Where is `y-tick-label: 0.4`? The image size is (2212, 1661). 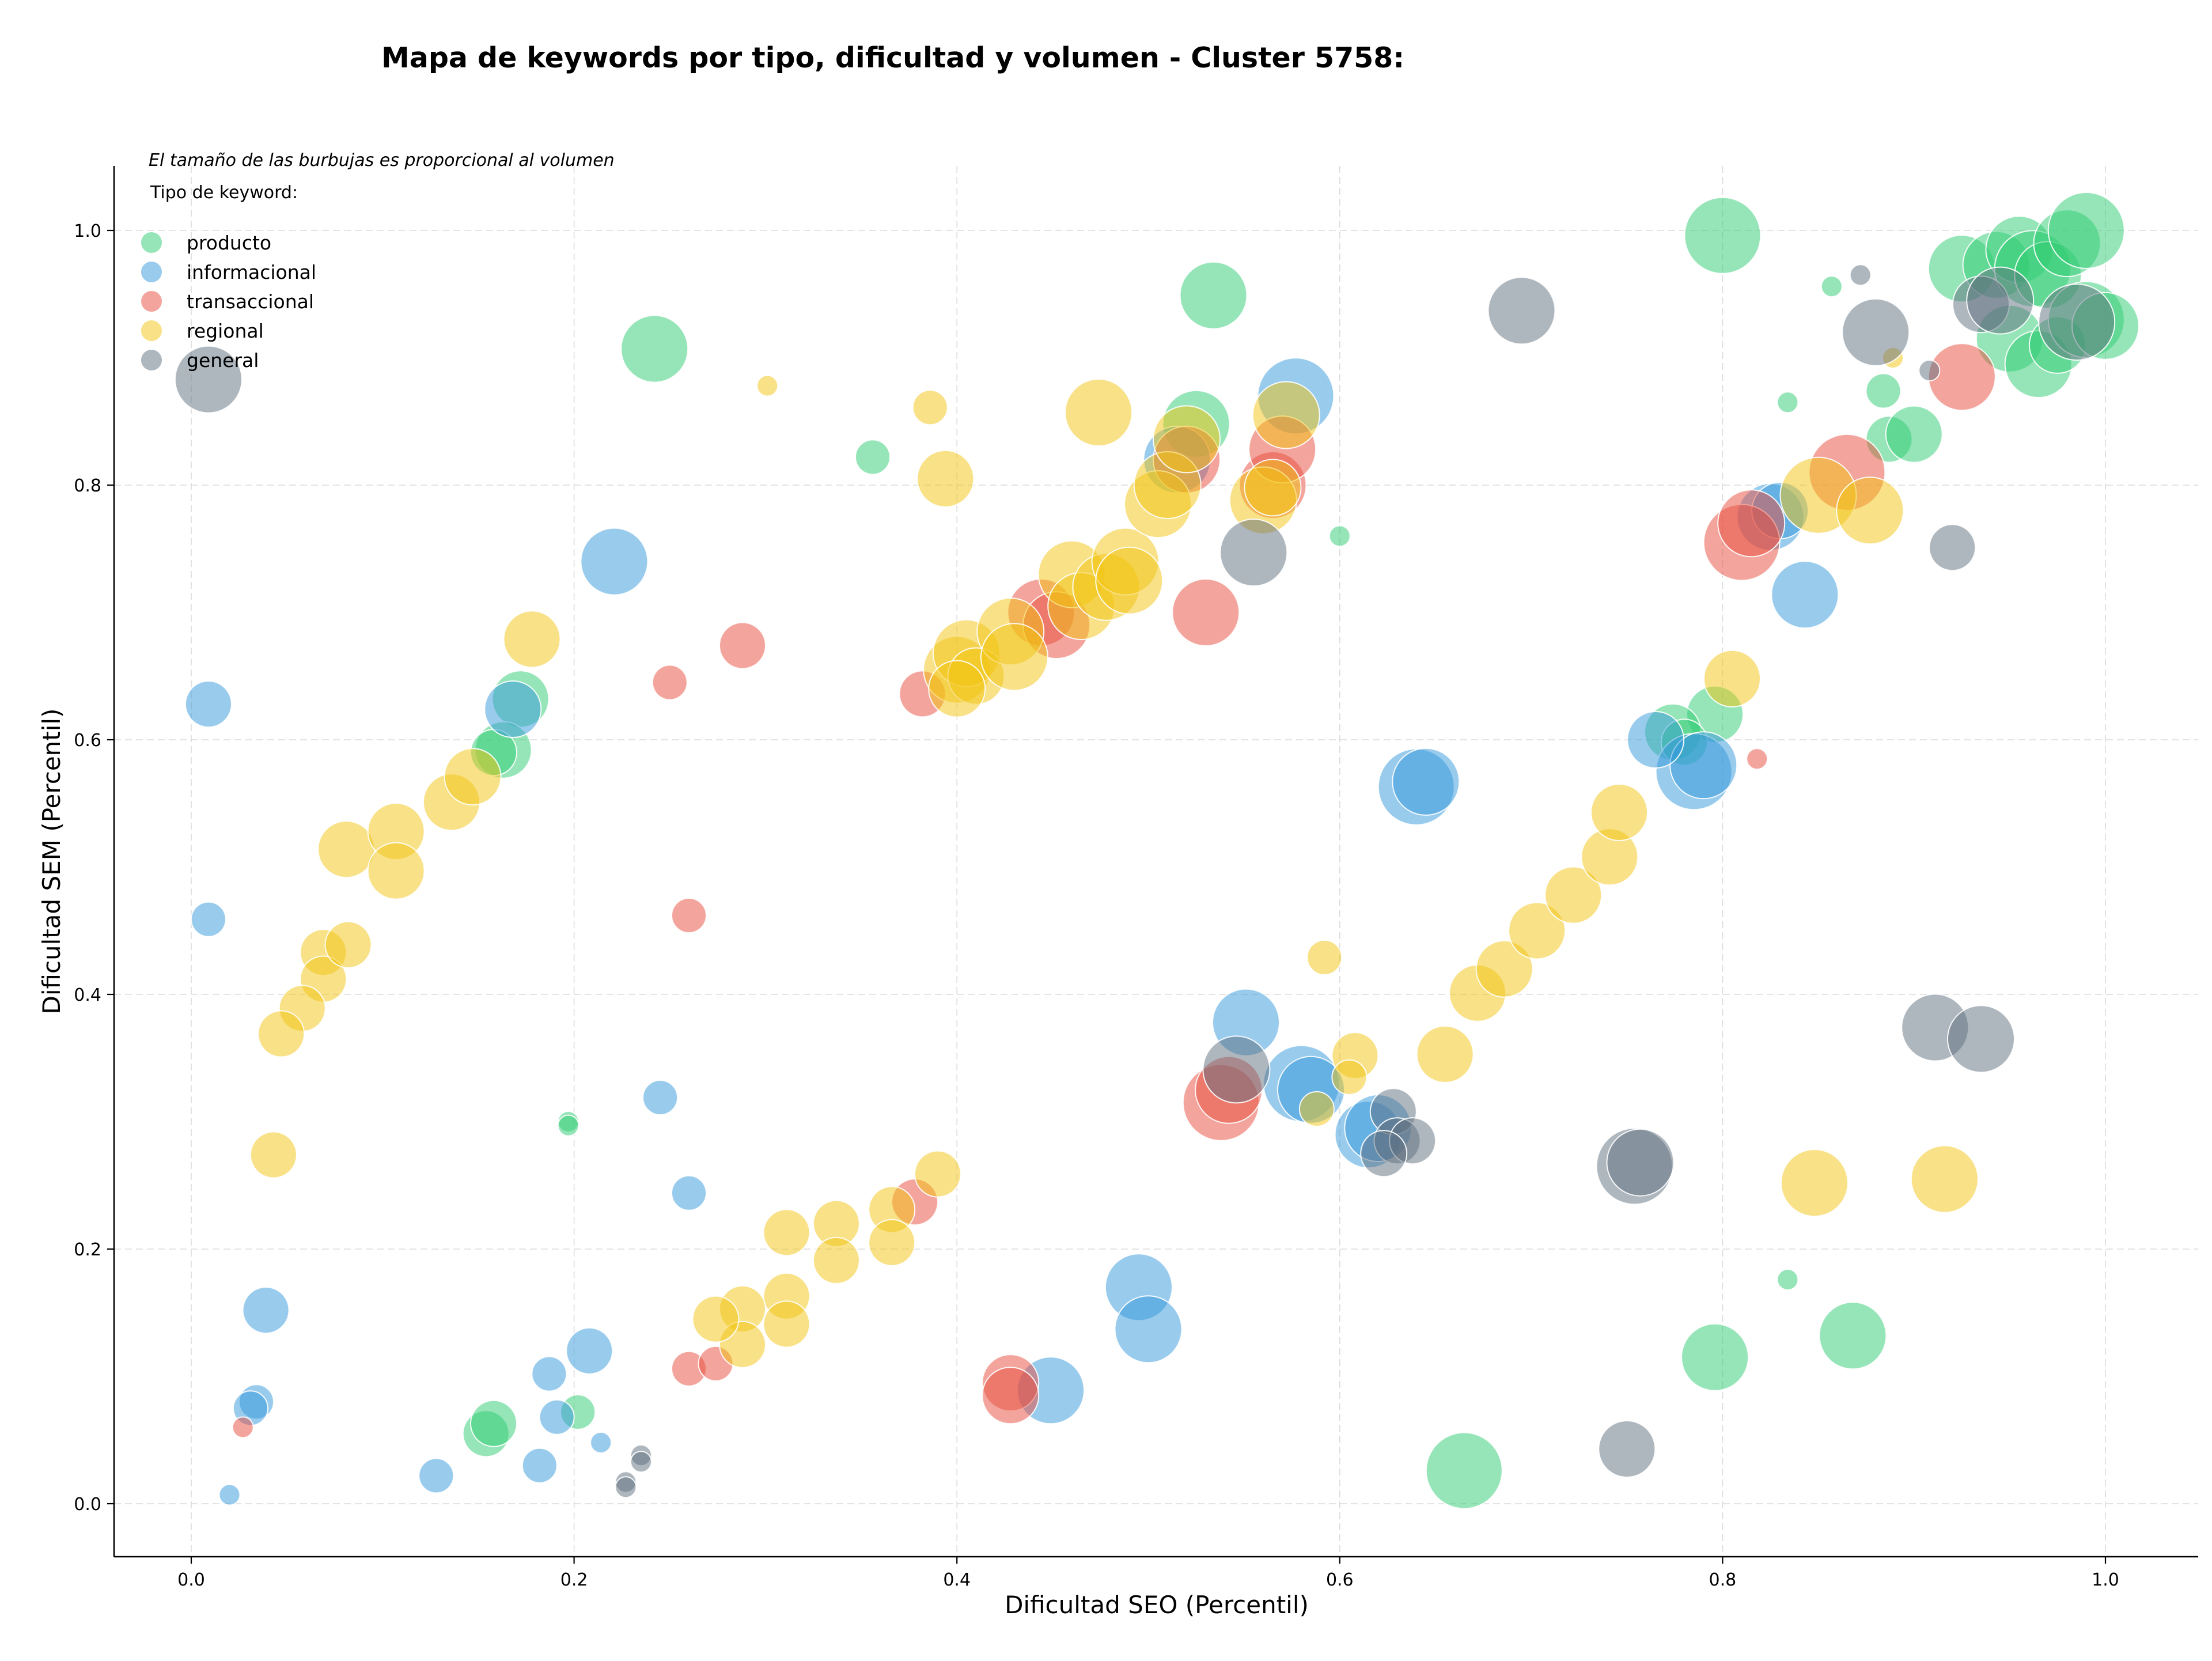 y-tick-label: 0.4 is located at coordinates (87, 995).